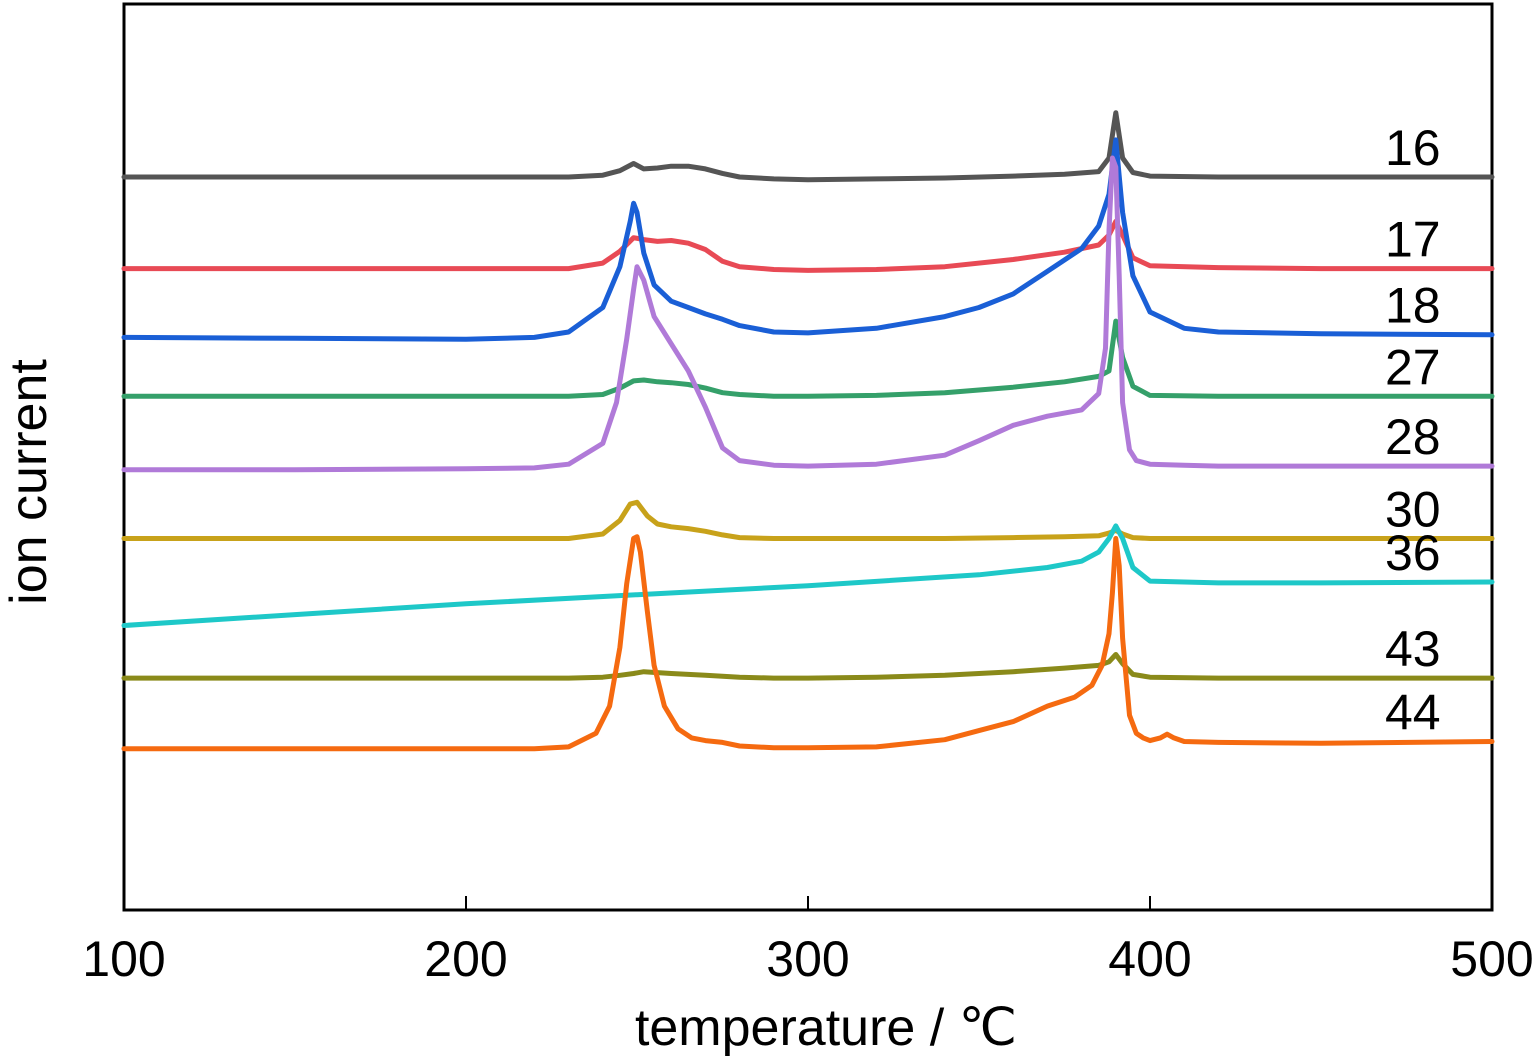  I want to click on x-tick-label: 400, so click(1149, 959).